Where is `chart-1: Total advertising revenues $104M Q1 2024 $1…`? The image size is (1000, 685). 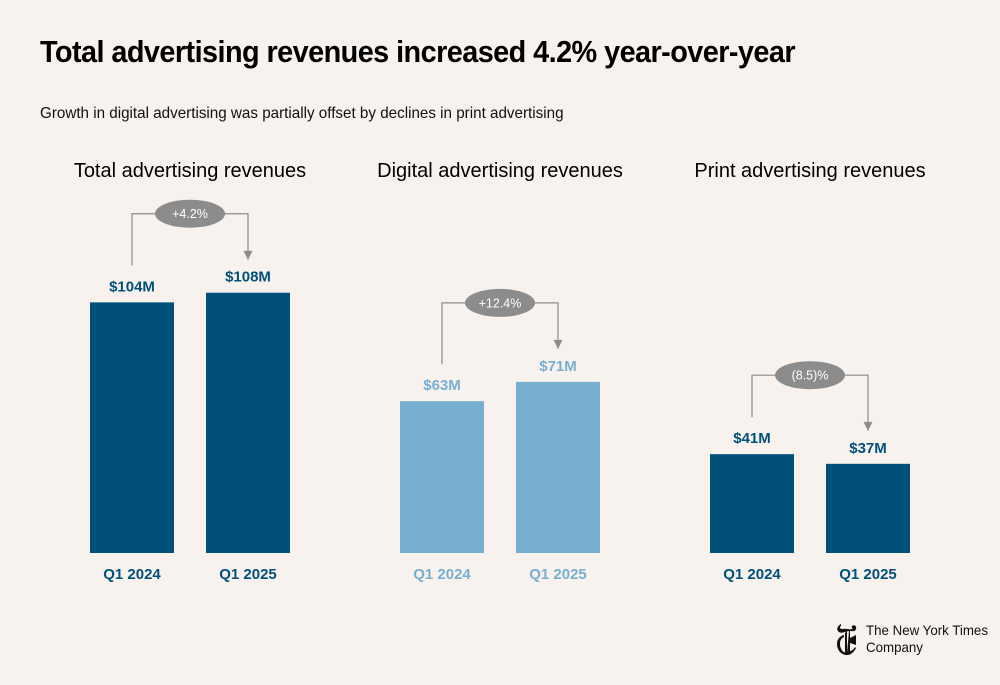 chart-1: Total advertising revenues $104M Q1 2024 $1… is located at coordinates (190, 371).